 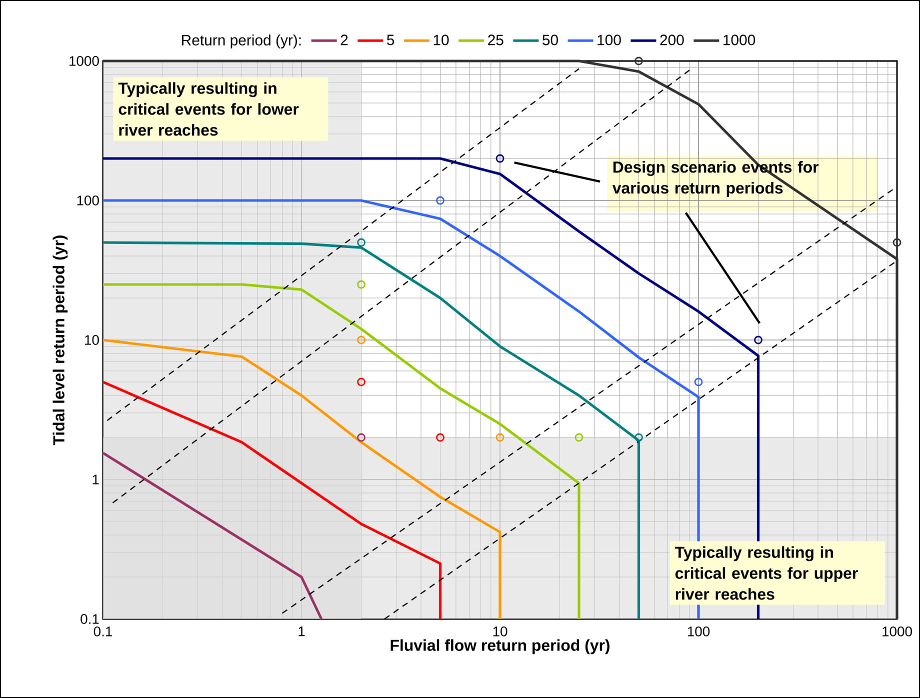 I want to click on legend-label: 2, so click(x=344, y=40).